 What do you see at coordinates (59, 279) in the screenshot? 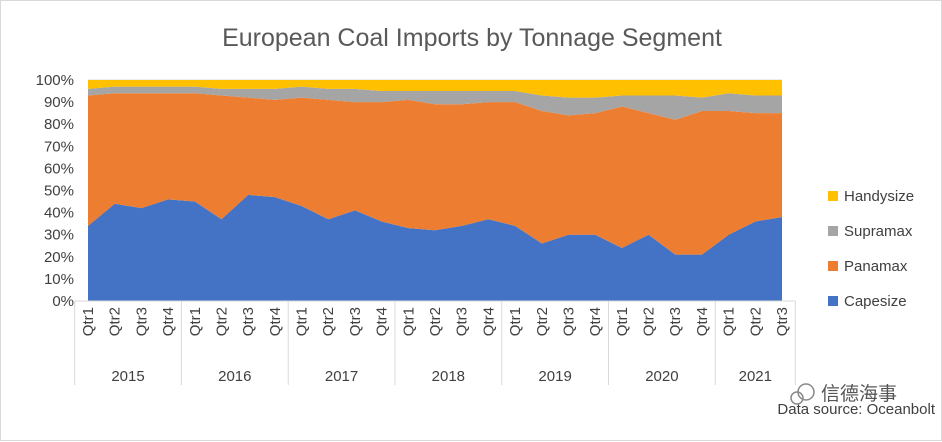
I see `y-tick-label: 10%` at bounding box center [59, 279].